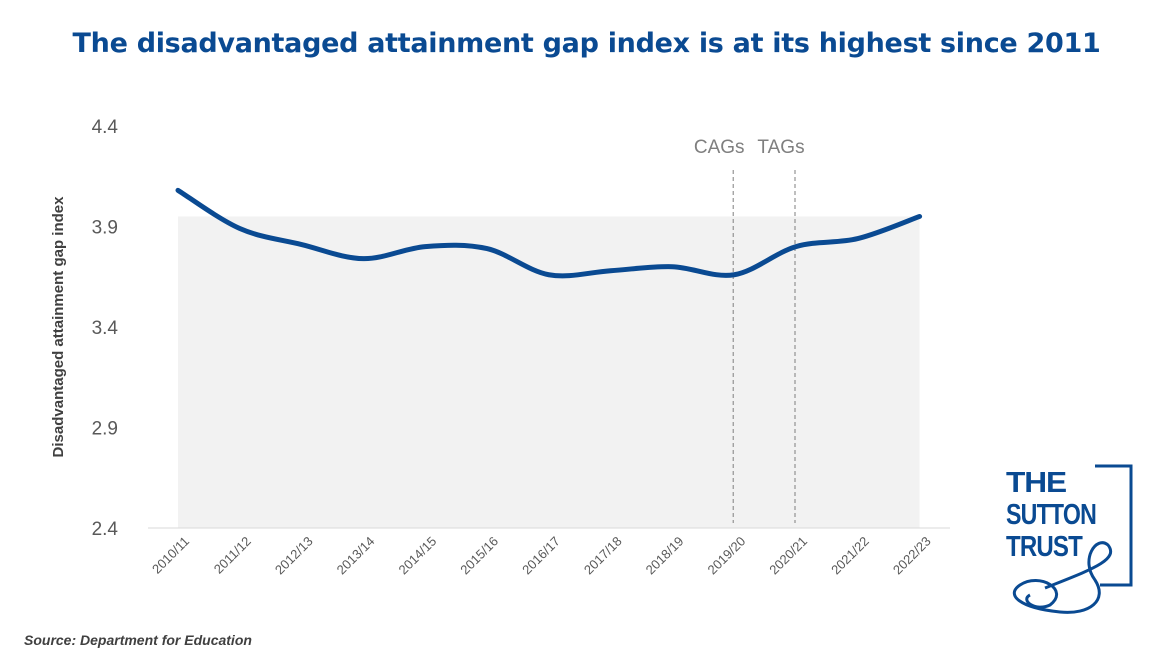 The image size is (1173, 658). What do you see at coordinates (105, 529) in the screenshot?
I see `y-tick-label: 2.4` at bounding box center [105, 529].